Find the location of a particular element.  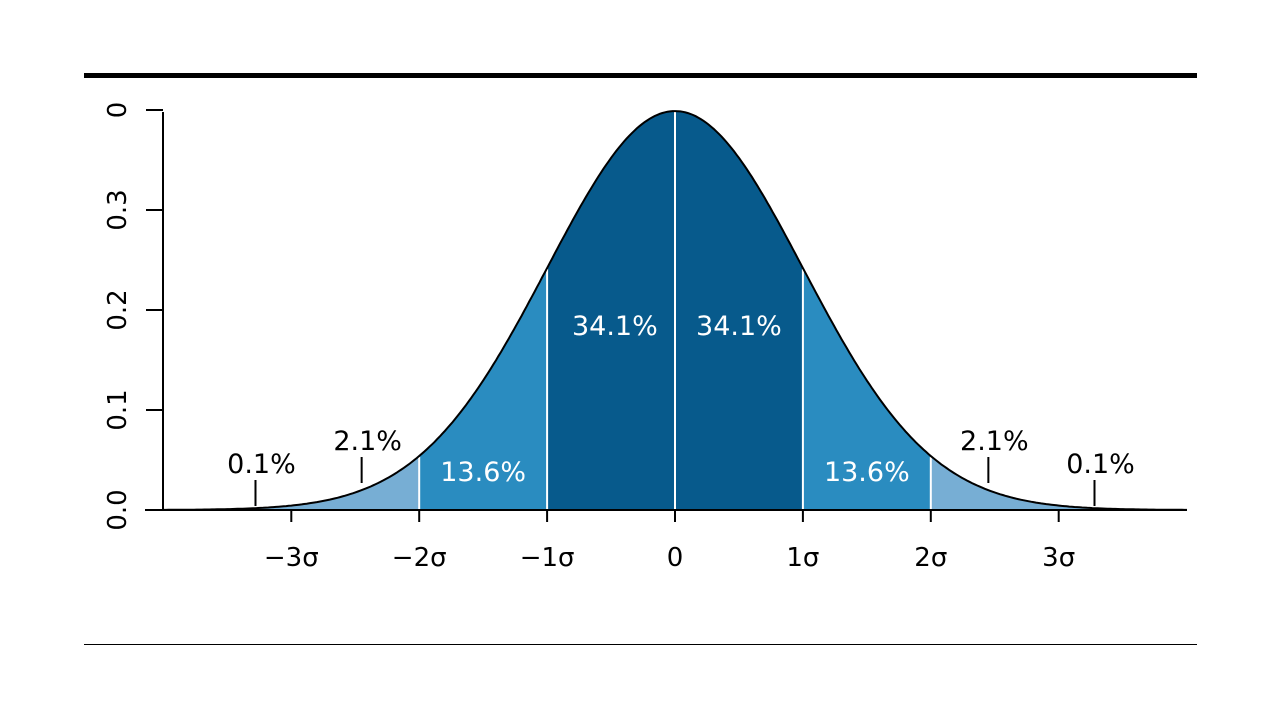

x-tick-label: 1σ is located at coordinates (802, 558).